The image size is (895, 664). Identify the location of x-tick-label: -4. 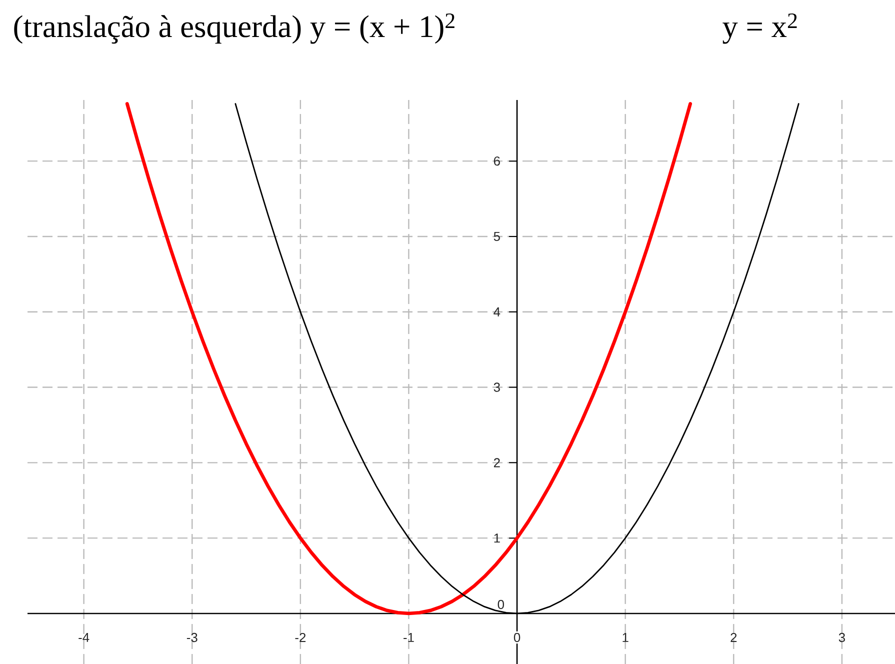
(84, 637).